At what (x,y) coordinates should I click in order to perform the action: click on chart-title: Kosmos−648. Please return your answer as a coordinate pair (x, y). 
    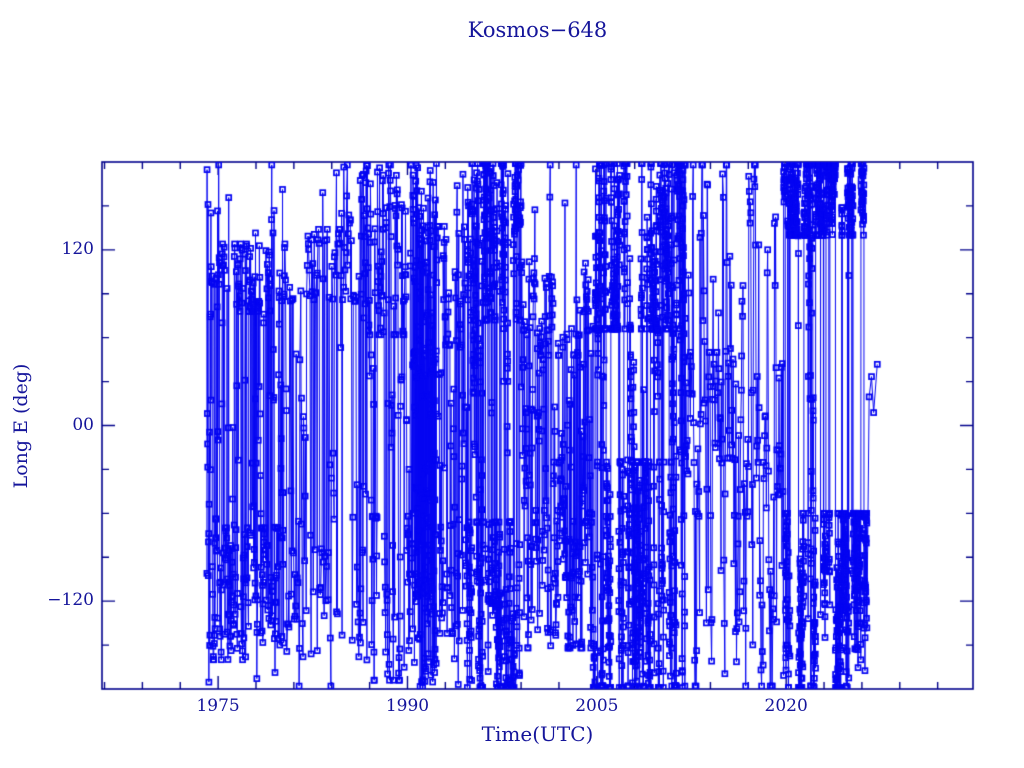
    Looking at the image, I should click on (537, 30).